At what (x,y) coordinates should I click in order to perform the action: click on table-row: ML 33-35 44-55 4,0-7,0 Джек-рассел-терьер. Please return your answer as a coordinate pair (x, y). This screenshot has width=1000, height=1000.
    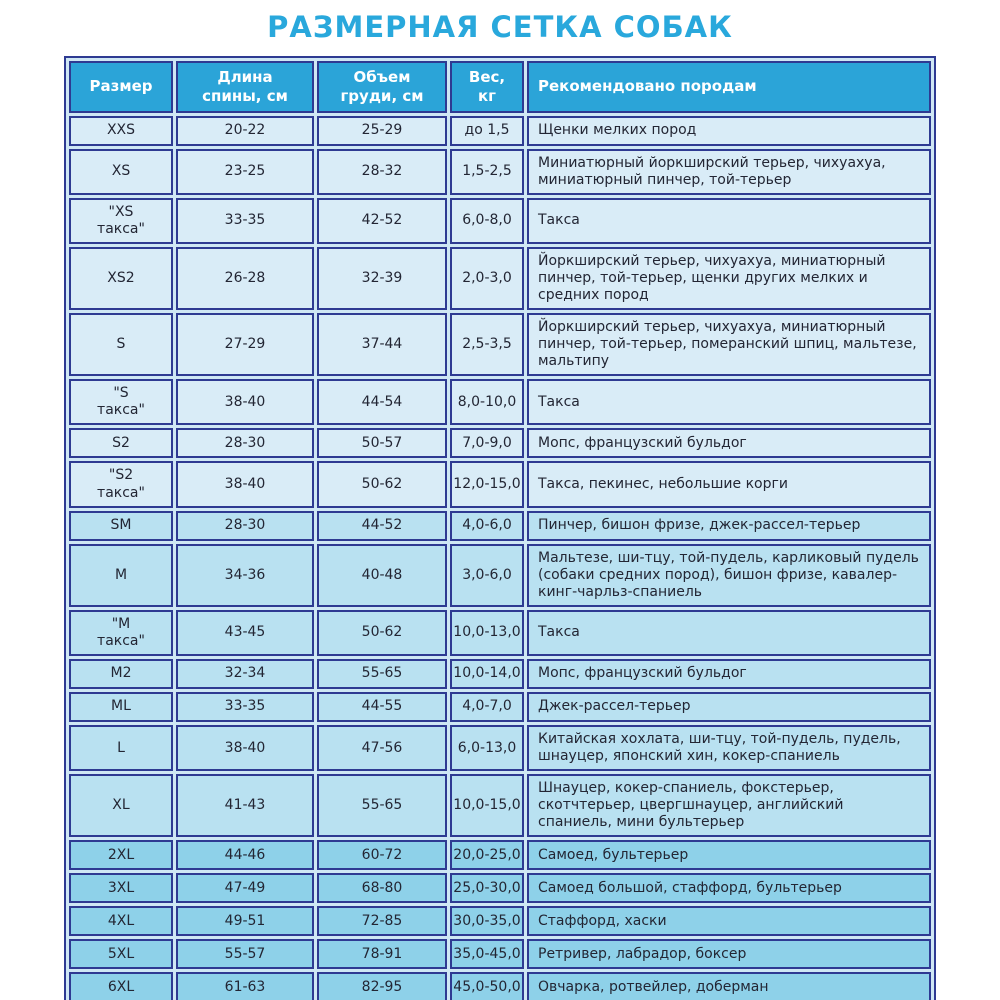
    Looking at the image, I should click on (500, 706).